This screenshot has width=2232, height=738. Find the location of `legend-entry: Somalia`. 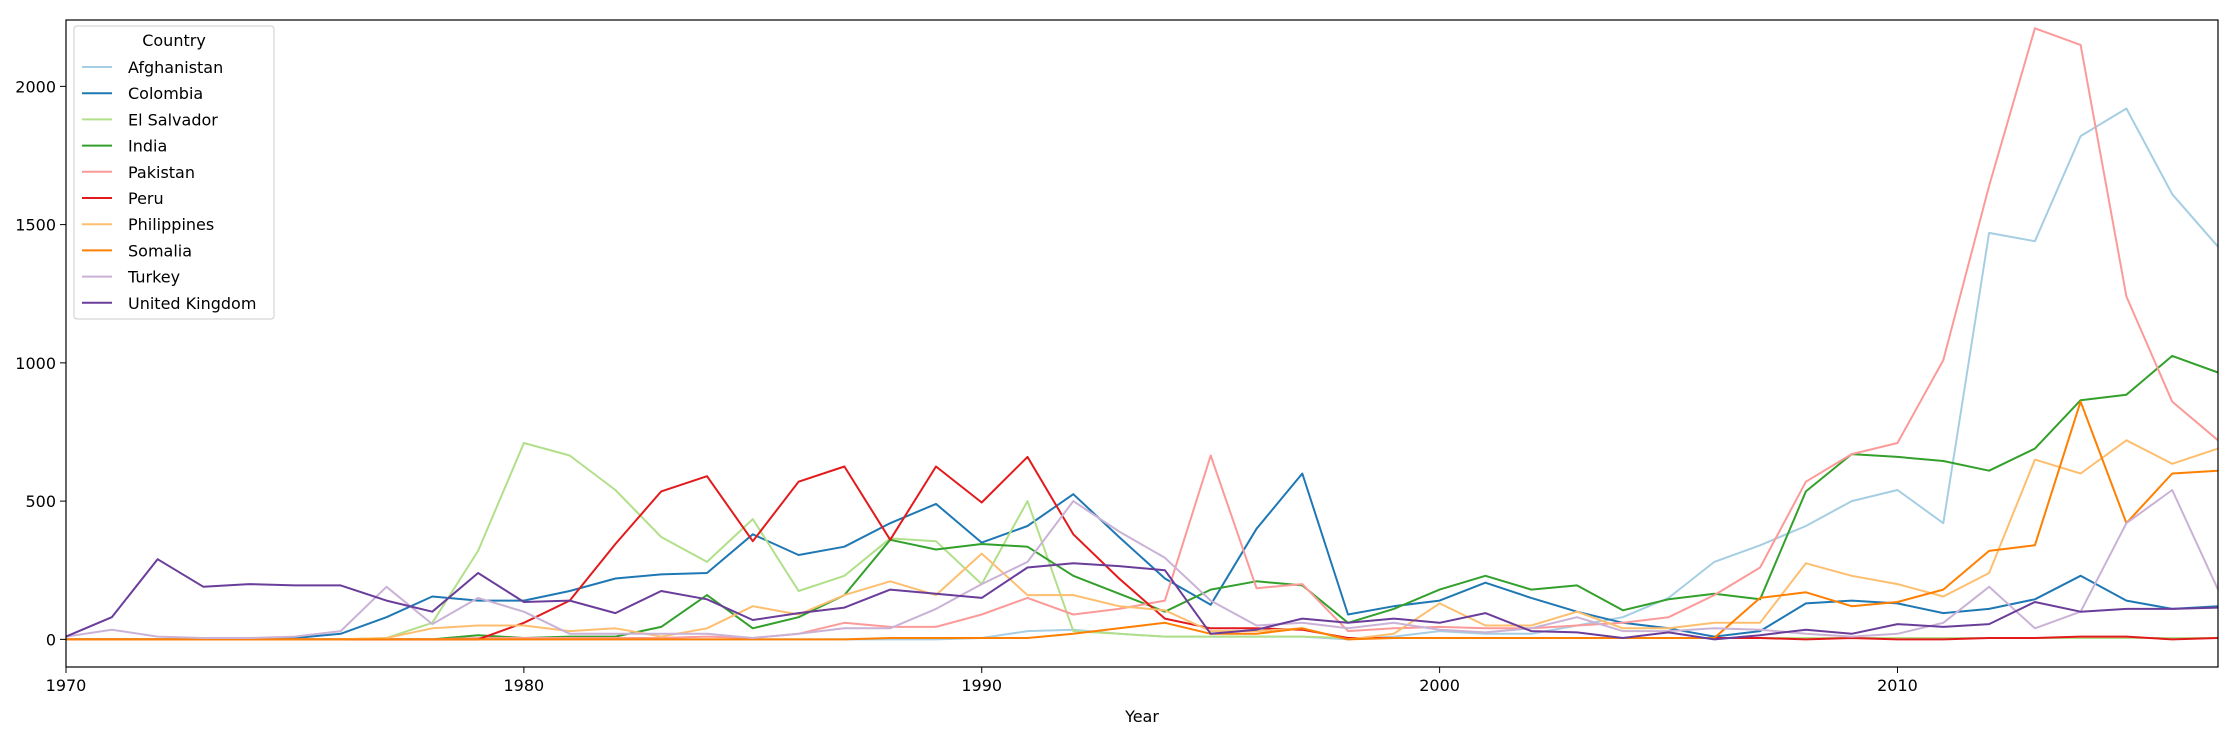

legend-entry: Somalia is located at coordinates (137, 250).